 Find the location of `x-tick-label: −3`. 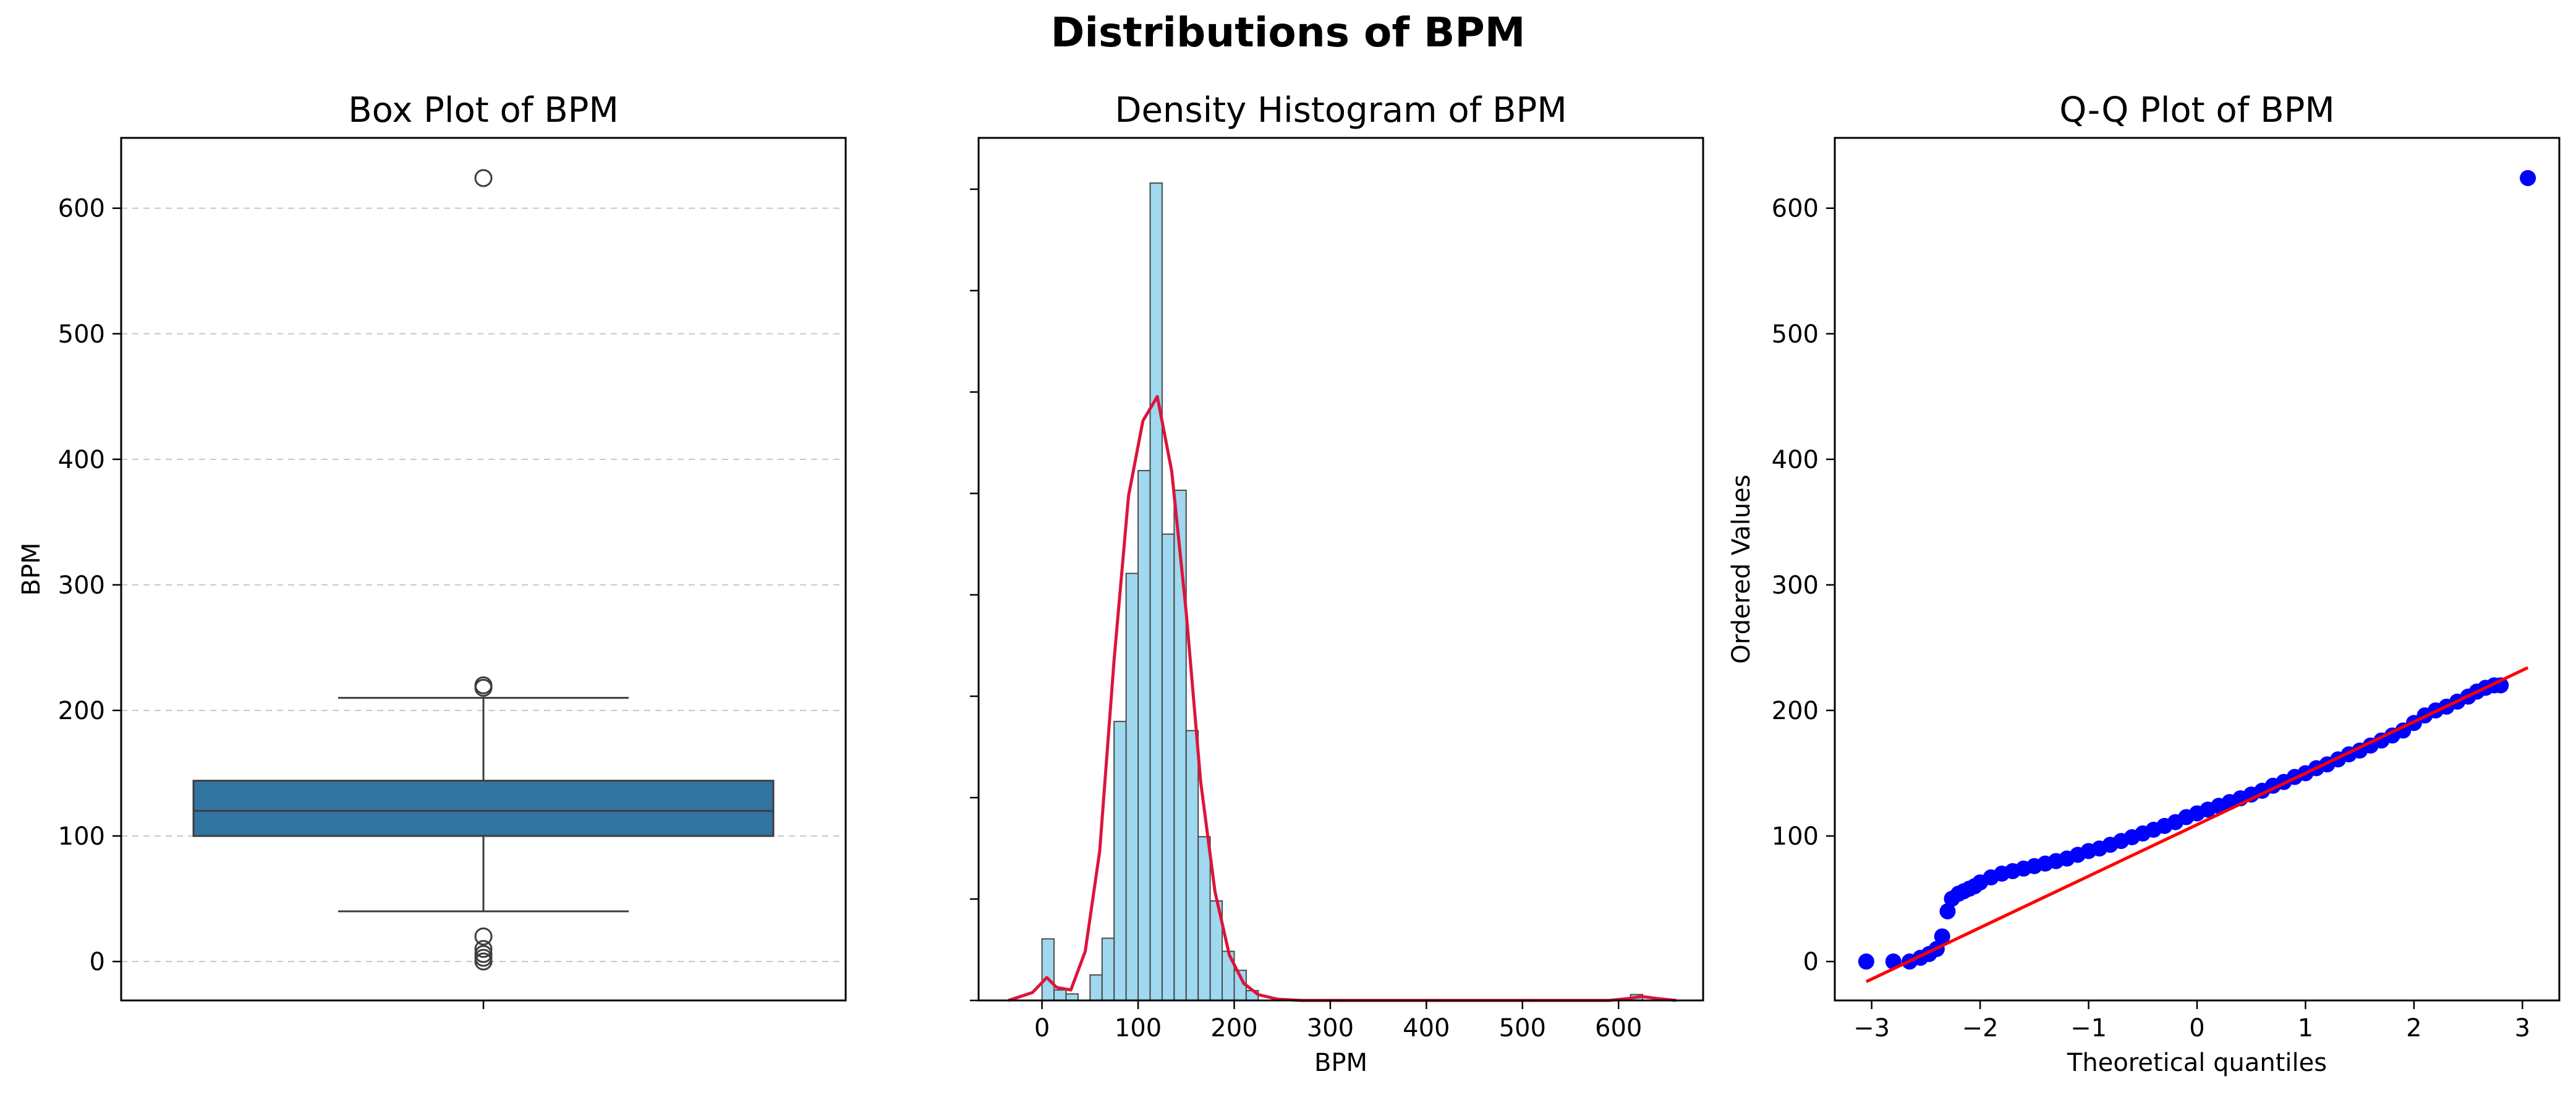

x-tick-label: −3 is located at coordinates (1871, 1028).